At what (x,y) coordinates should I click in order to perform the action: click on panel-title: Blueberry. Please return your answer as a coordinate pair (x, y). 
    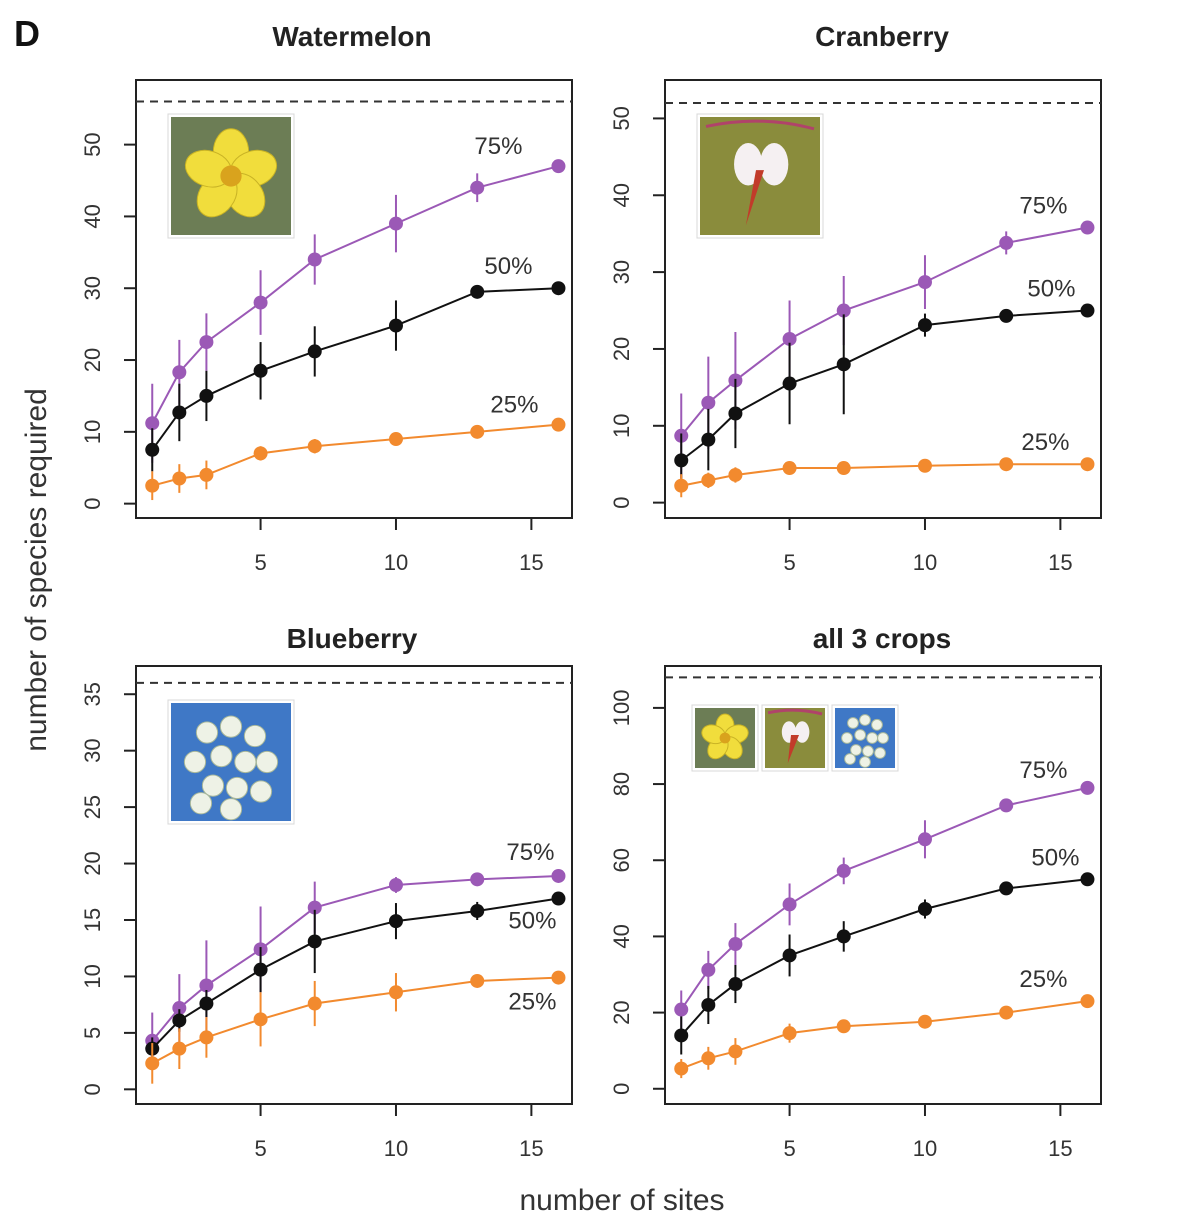
    Looking at the image, I should click on (352, 638).